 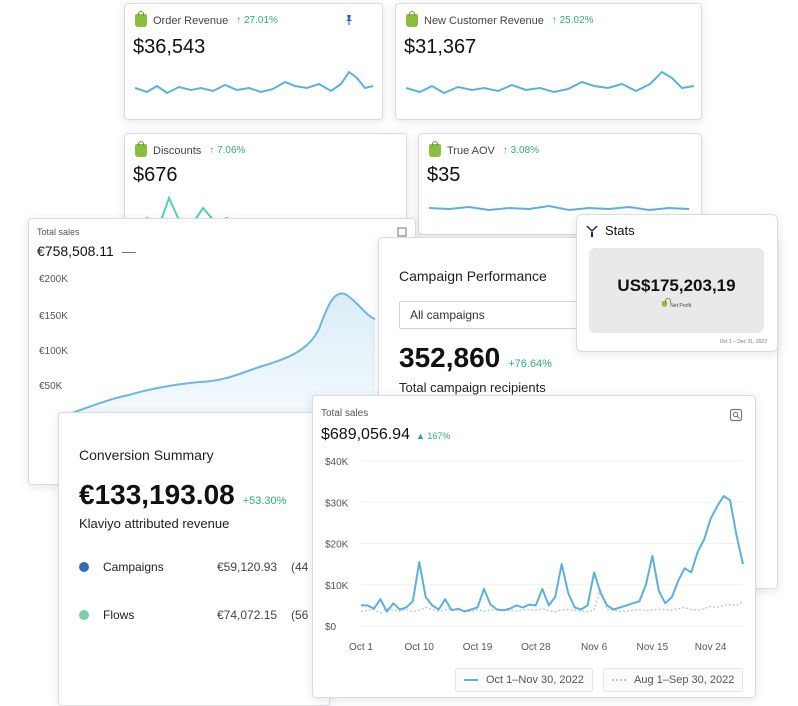 What do you see at coordinates (177, 150) in the screenshot?
I see `card-label: Discounts` at bounding box center [177, 150].